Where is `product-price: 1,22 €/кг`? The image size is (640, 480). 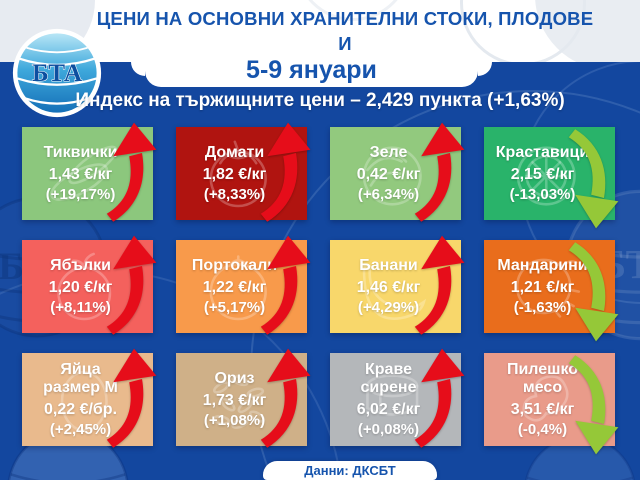
product-price: 1,22 €/кг is located at coordinates (234, 287).